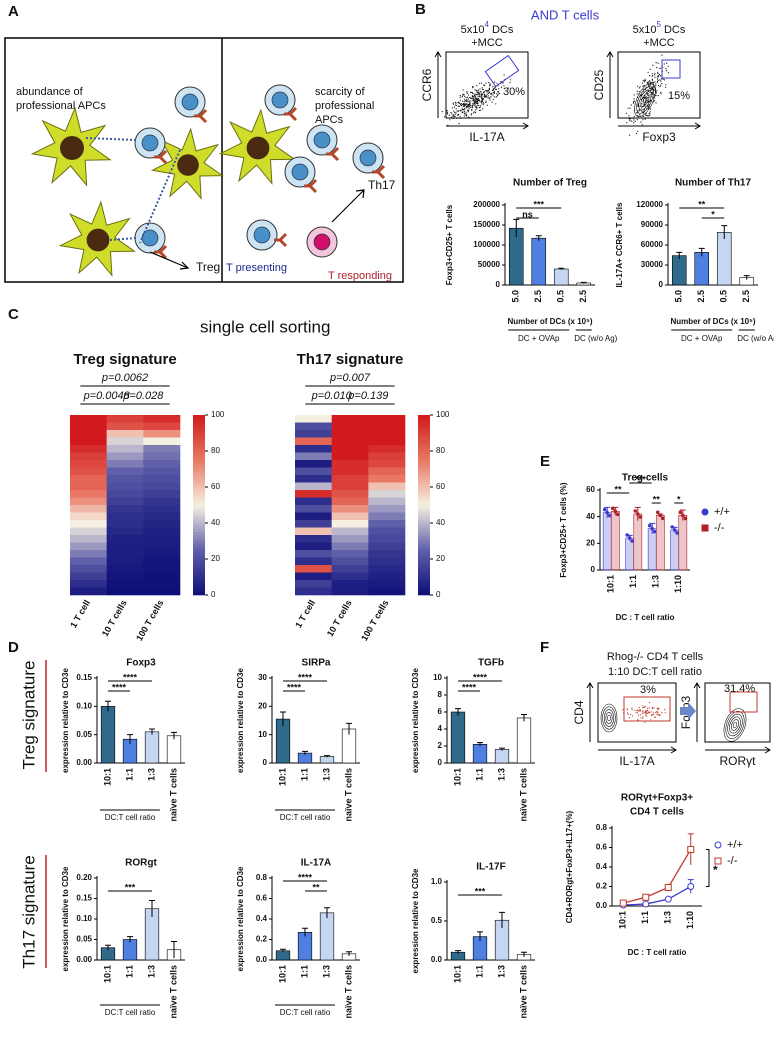  I want to click on y-tick-label: 20, so click(590, 542).